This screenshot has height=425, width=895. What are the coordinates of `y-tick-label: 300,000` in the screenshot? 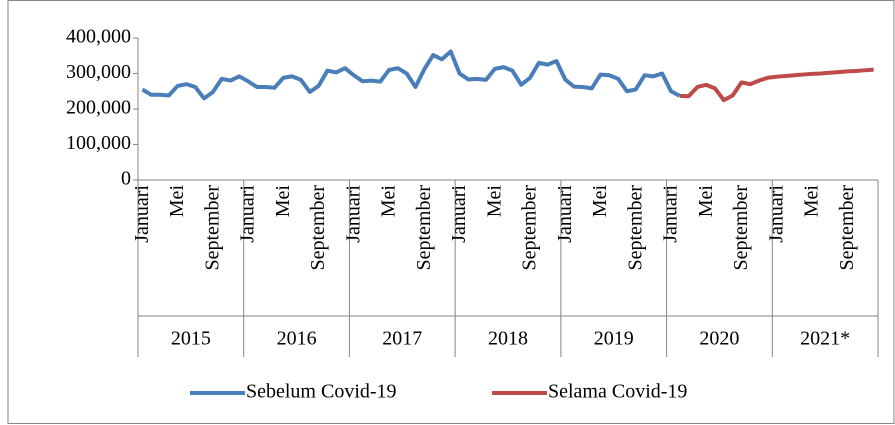 It's located at (98, 72).